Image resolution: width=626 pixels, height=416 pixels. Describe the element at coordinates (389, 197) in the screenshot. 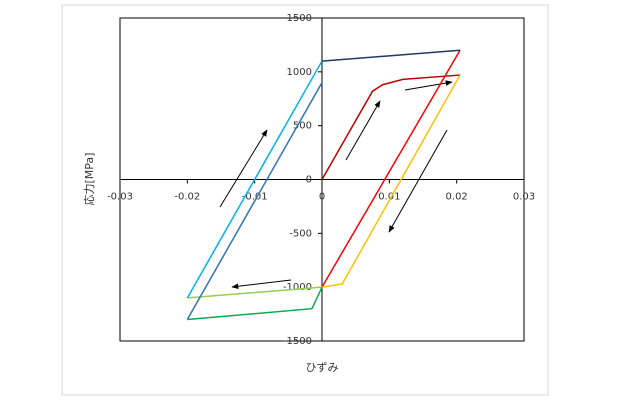

I see `x-tick-label: 0.01` at that location.